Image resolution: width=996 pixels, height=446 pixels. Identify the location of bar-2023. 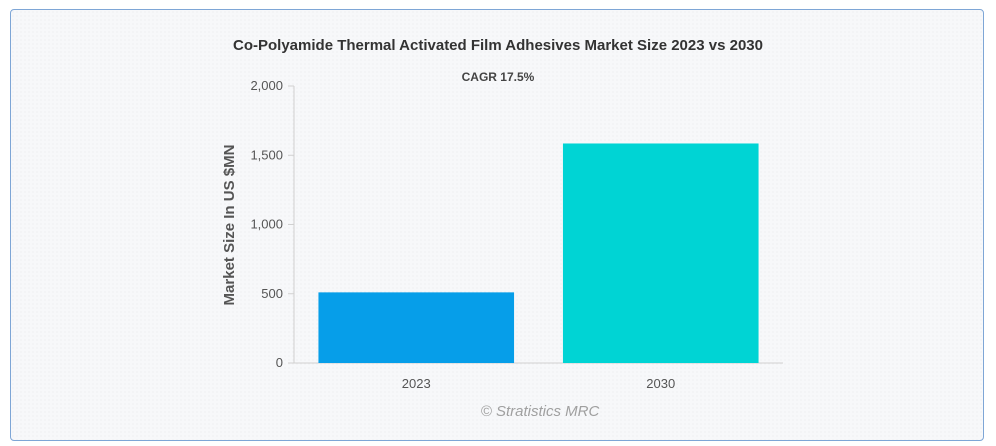
(416, 327).